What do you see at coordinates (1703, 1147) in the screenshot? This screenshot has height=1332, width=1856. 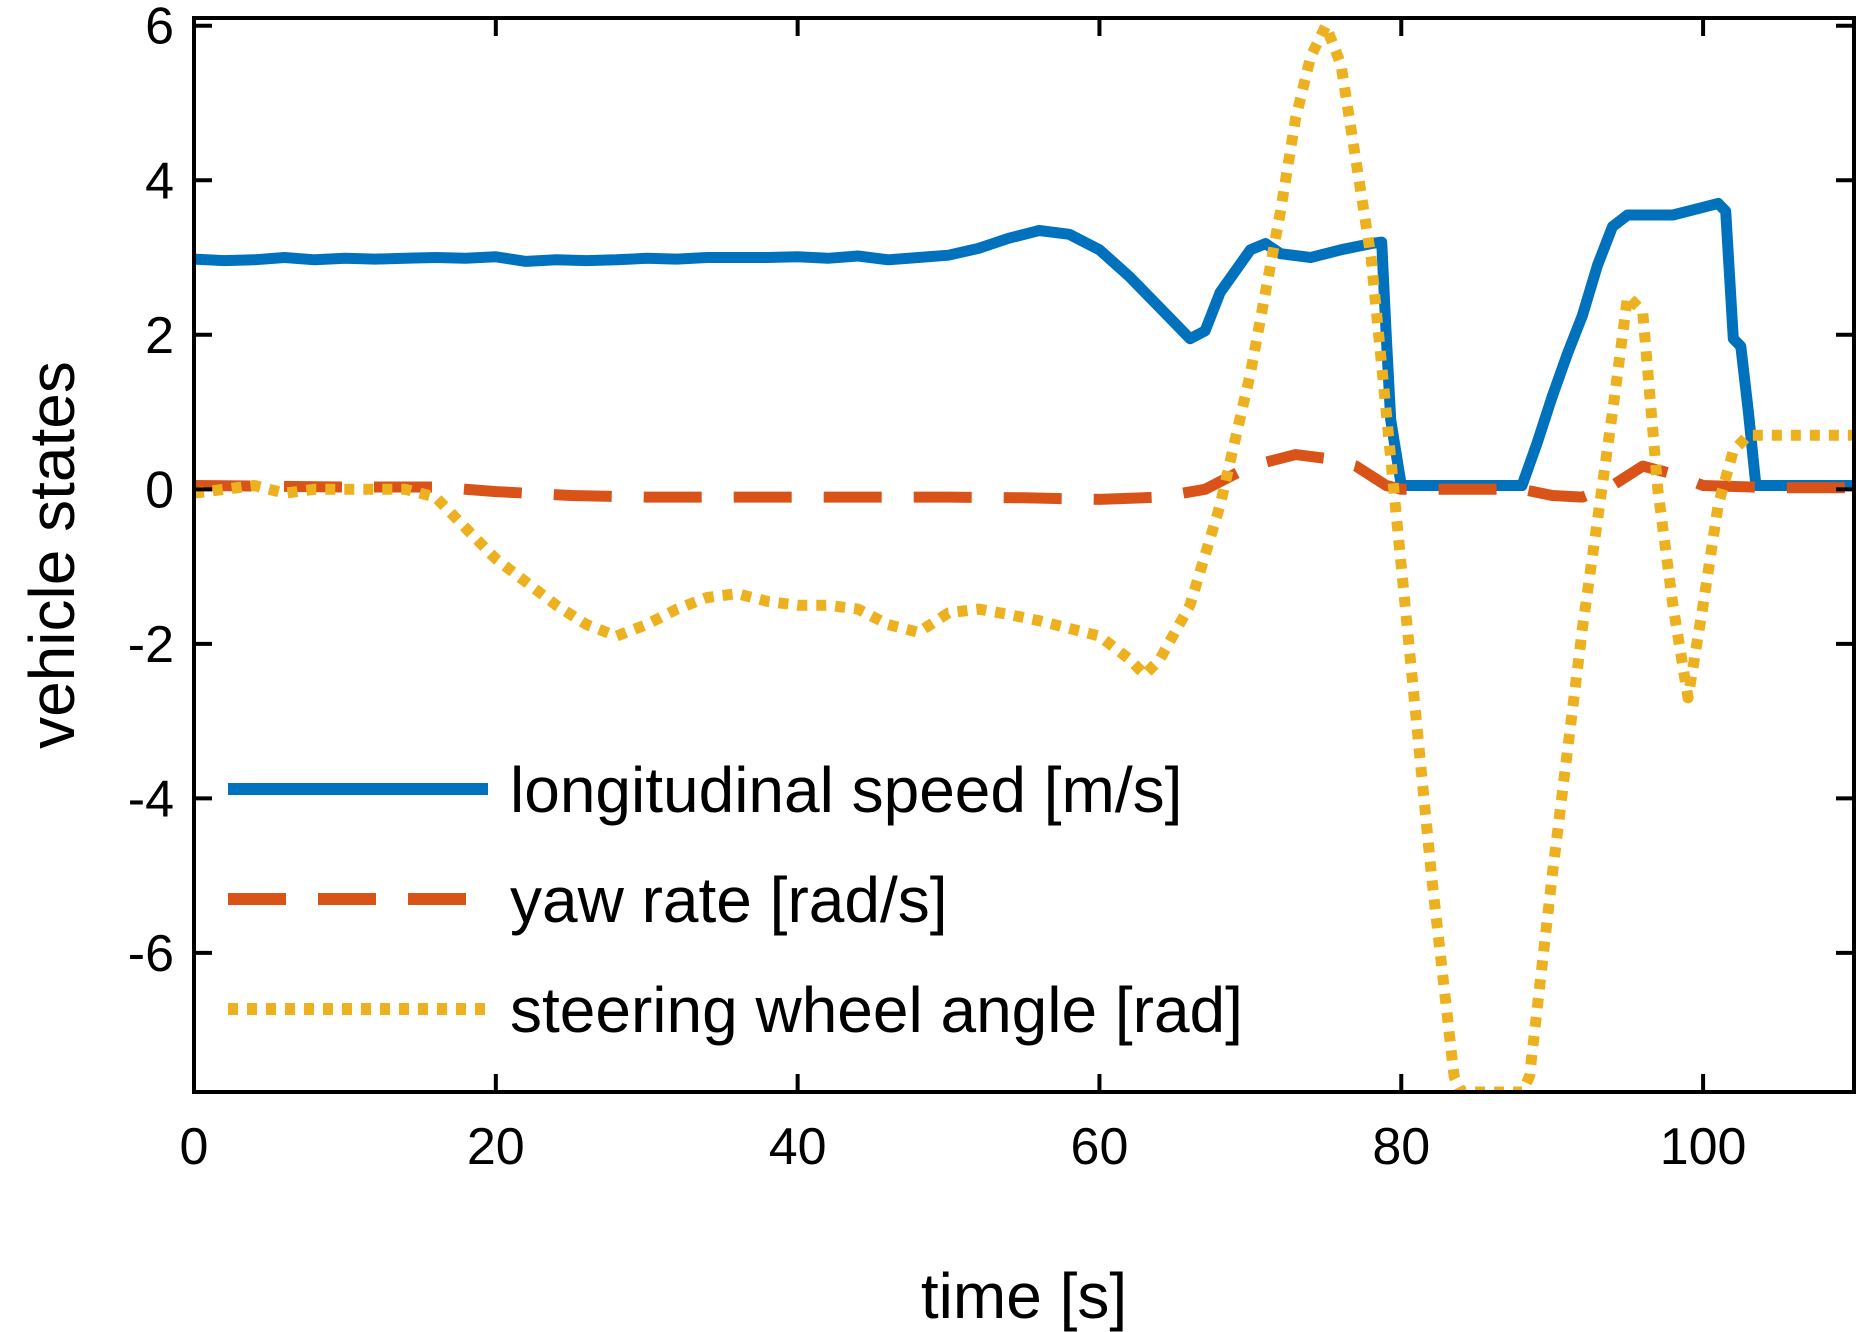 I see `x-tick-label: 100` at bounding box center [1703, 1147].